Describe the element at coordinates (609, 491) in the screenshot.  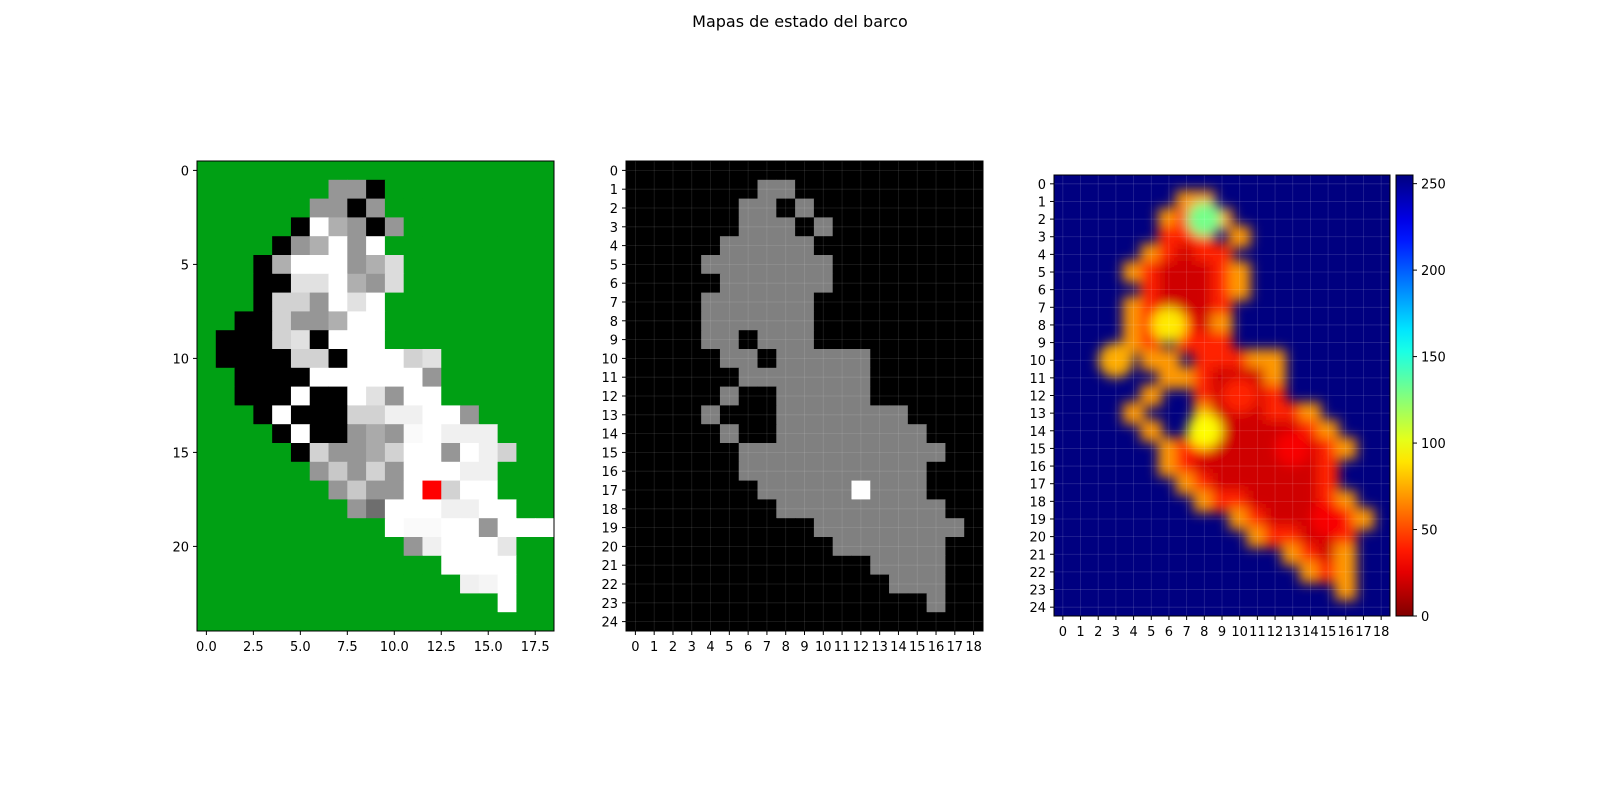
I see `y-tick-label: 17` at that location.